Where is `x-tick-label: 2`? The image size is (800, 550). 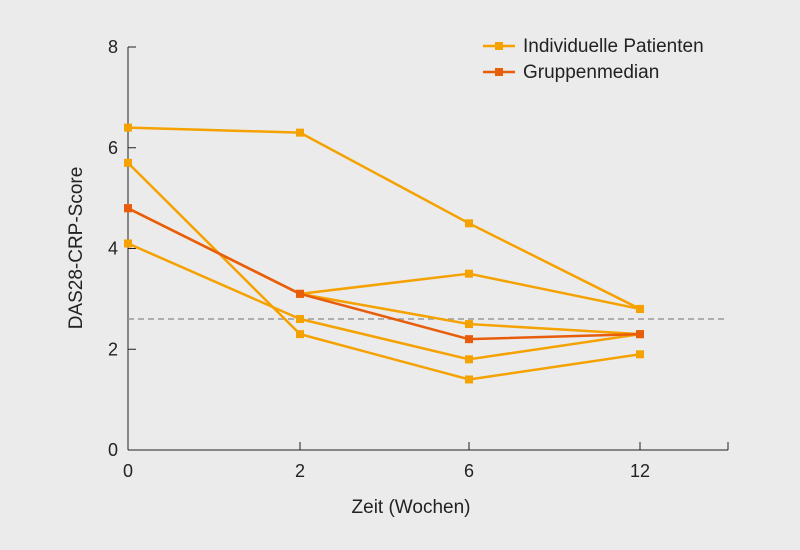 x-tick-label: 2 is located at coordinates (300, 471).